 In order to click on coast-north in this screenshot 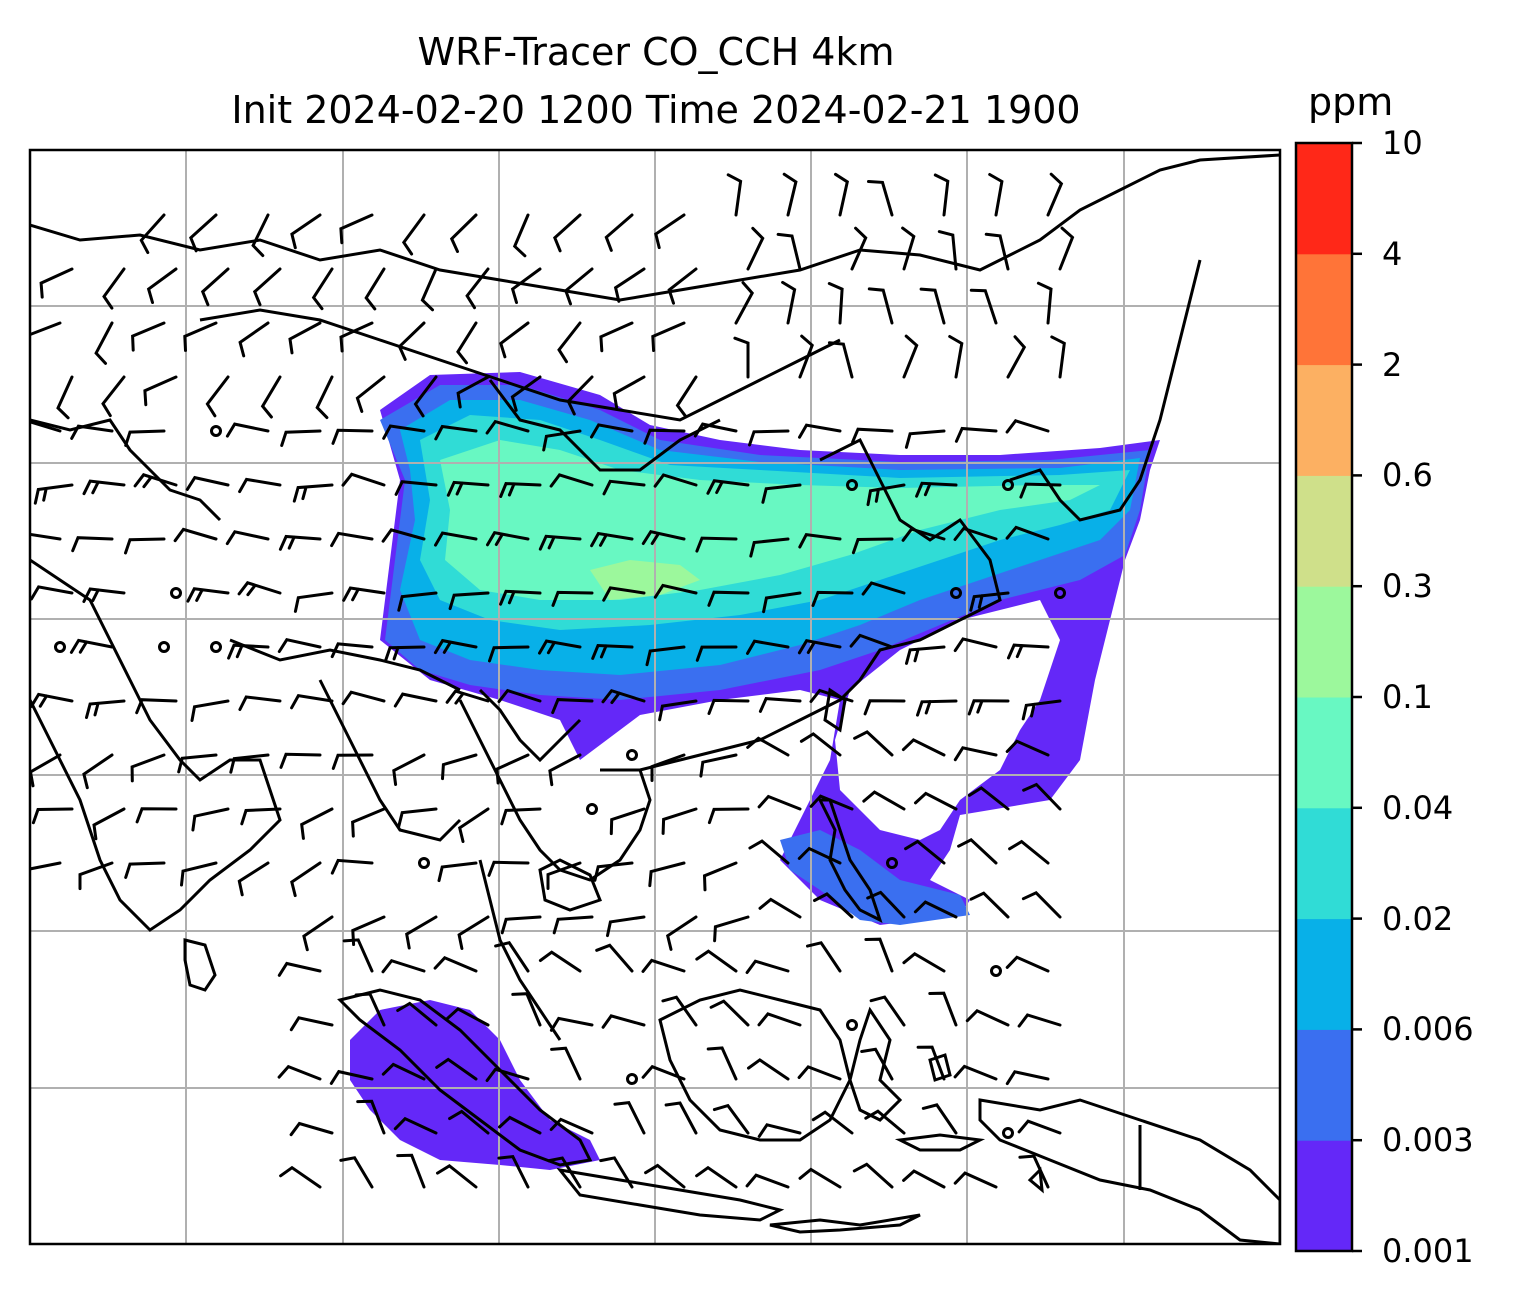, I will do `click(655, 227)`.